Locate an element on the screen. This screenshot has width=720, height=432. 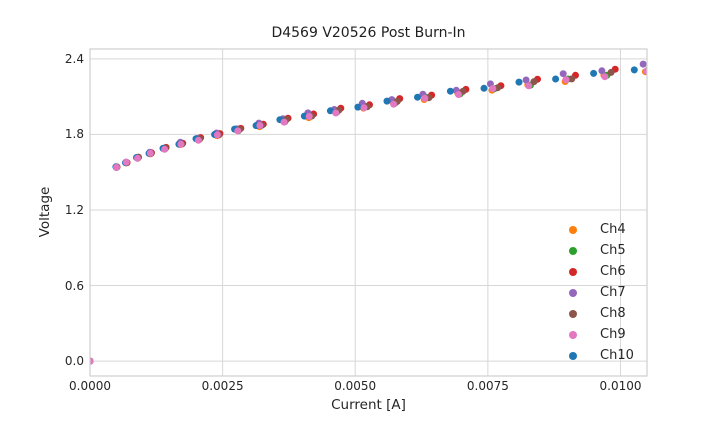
y-tick-label: 0.6 is located at coordinates (74, 285).